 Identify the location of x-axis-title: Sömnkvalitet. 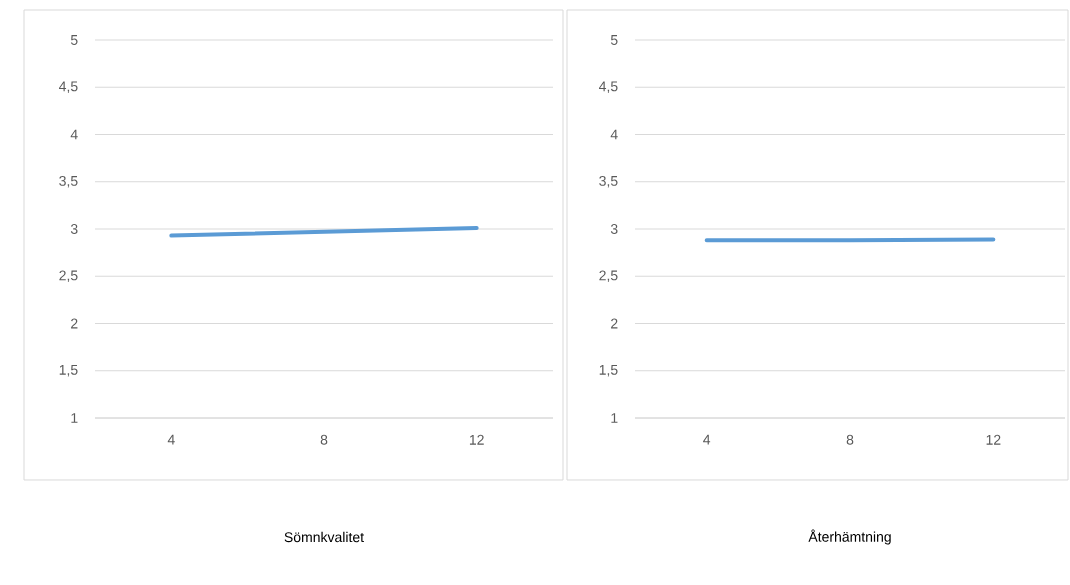
(324, 537).